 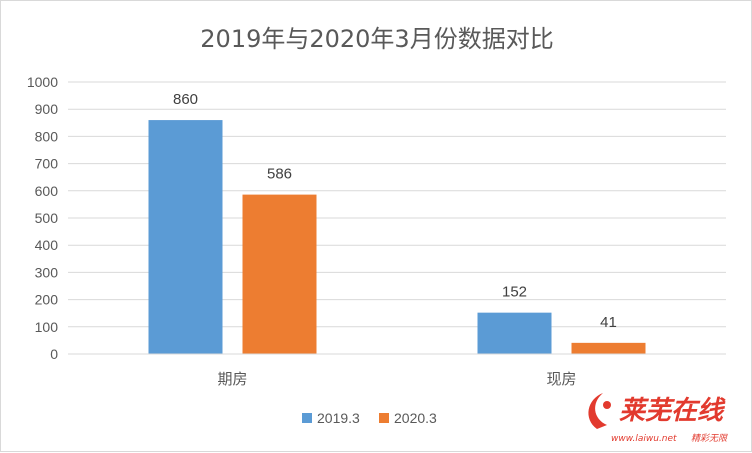 What do you see at coordinates (47, 191) in the screenshot?
I see `y-tick-label: 600` at bounding box center [47, 191].